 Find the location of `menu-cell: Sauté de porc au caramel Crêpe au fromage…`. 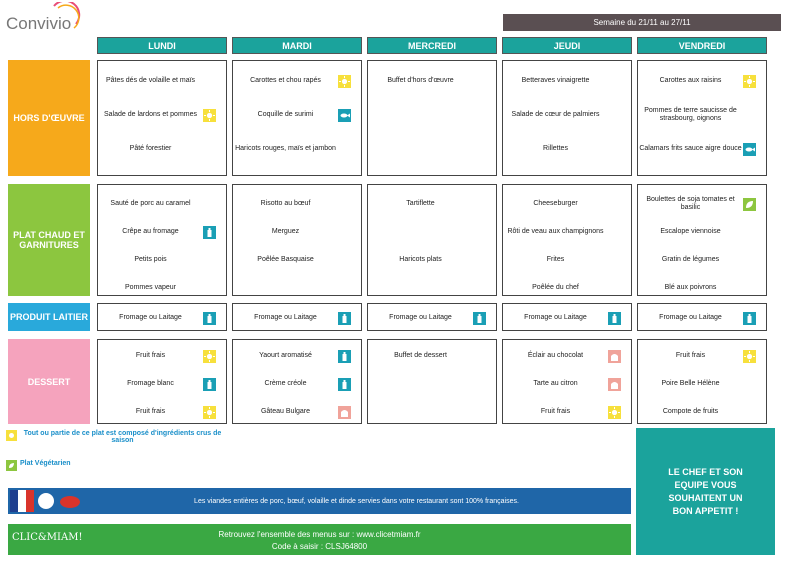

menu-cell: Sauté de porc au caramel Crêpe au fromage… is located at coordinates (162, 240).